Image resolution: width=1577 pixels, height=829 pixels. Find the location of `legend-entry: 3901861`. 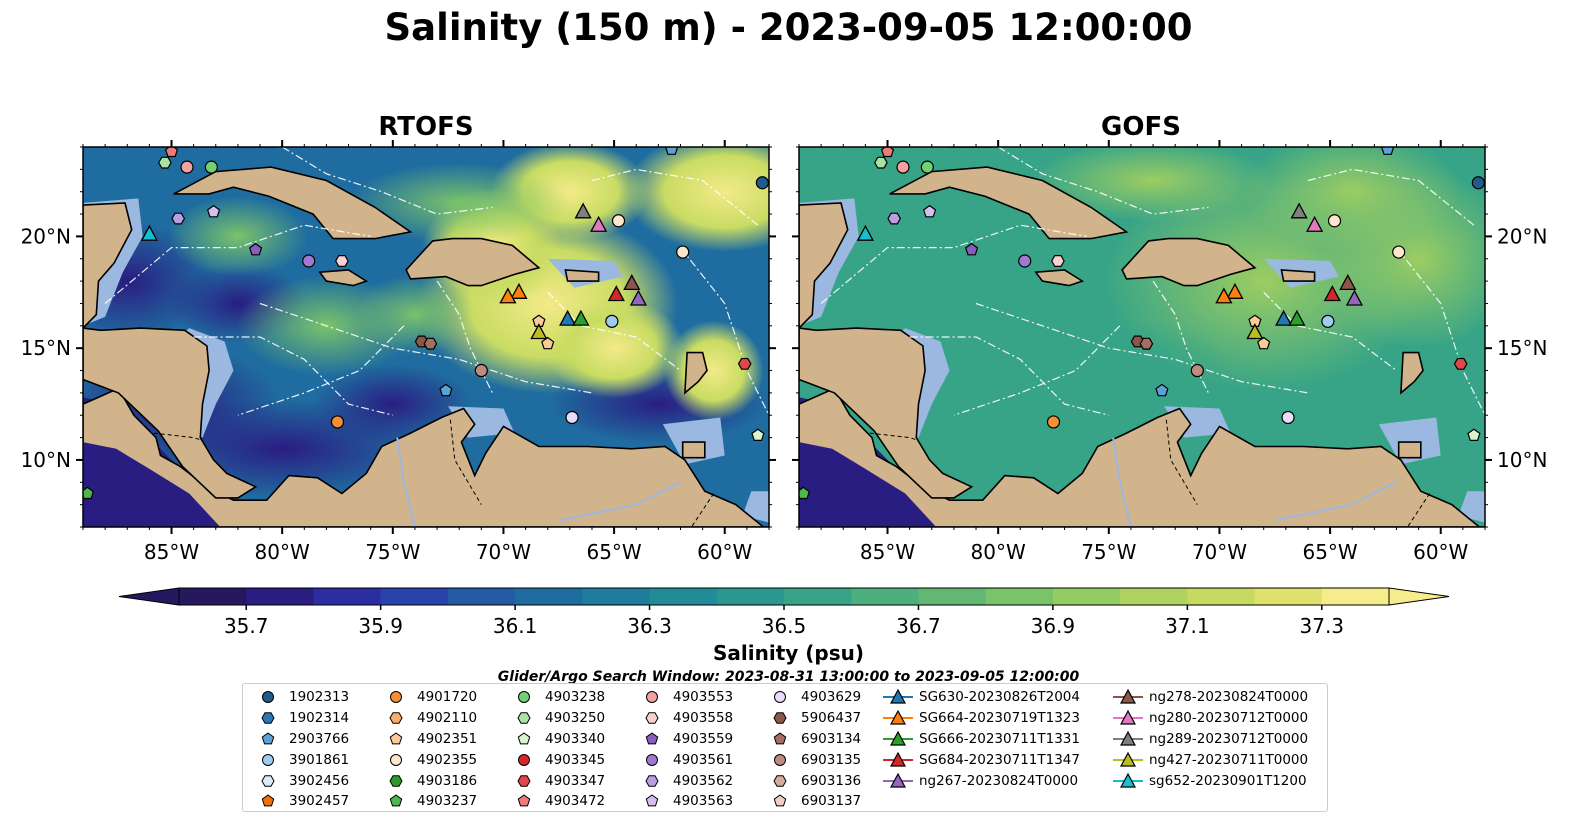

legend-entry: 3901861 is located at coordinates (301, 759).